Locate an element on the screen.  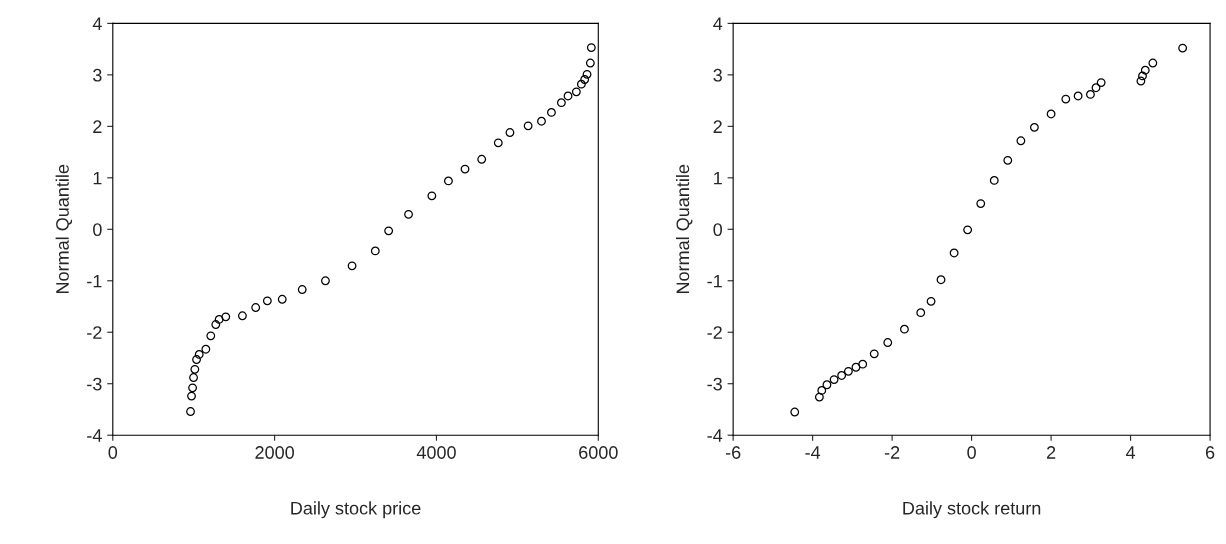
x-tick-label: 2 is located at coordinates (1051, 452).